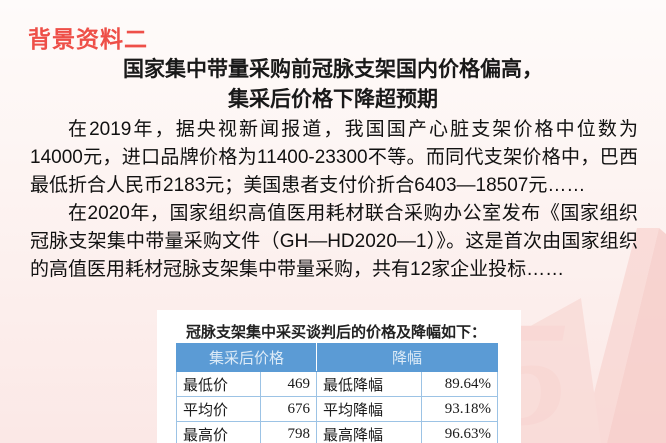 This screenshot has height=443, width=666. Describe the element at coordinates (333, 85) in the screenshot. I see `slide-title: 国家集中带量采购前冠脉支架国内价格偏高， 集采后价格下降超预期` at that location.